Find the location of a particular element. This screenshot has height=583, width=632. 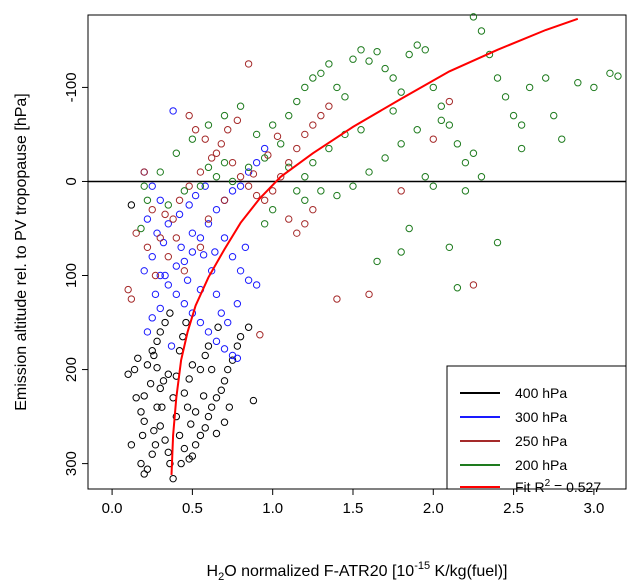

x-tick-label: 2.5 is located at coordinates (513, 508).